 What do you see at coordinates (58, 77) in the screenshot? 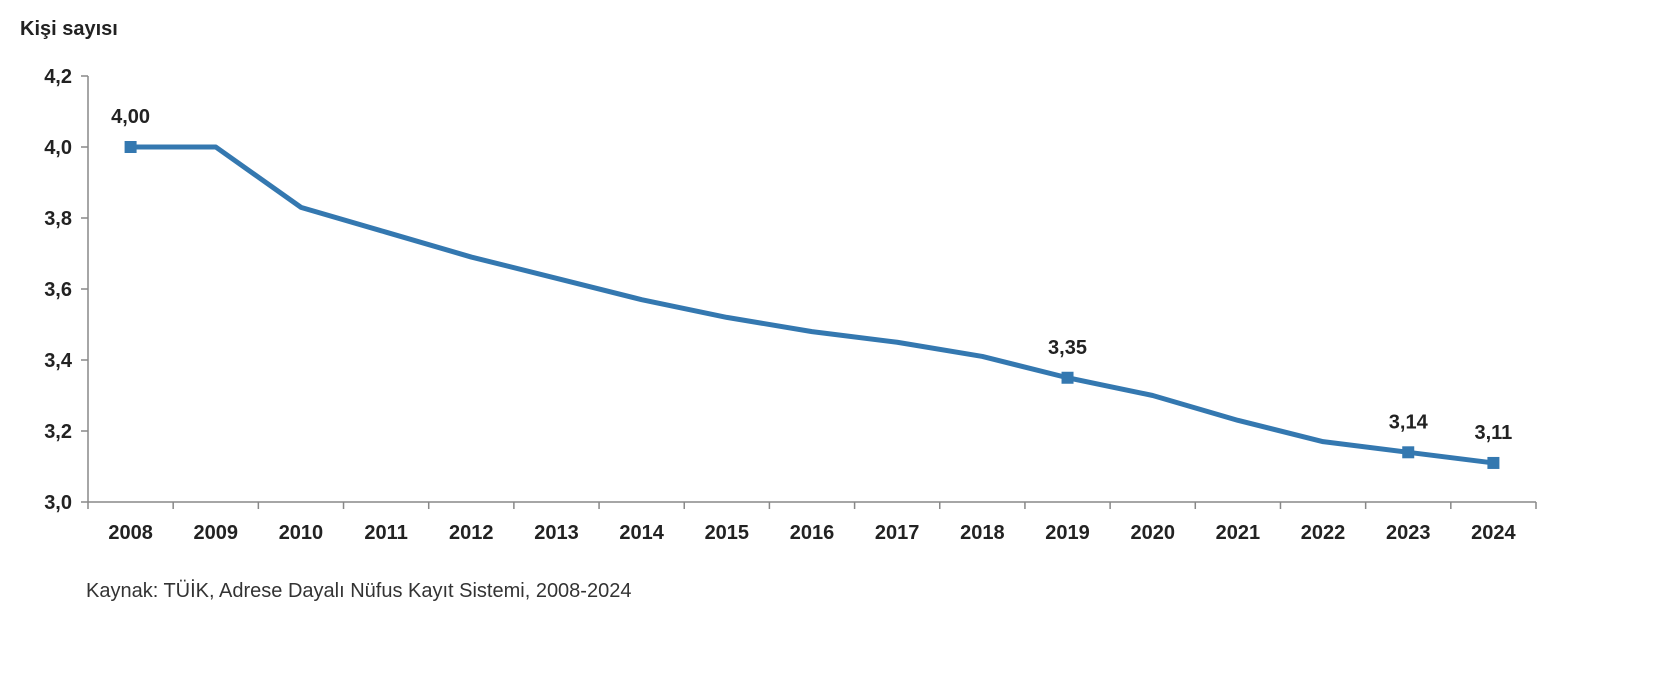
I see `y-tick-label: 4,2` at bounding box center [58, 77].